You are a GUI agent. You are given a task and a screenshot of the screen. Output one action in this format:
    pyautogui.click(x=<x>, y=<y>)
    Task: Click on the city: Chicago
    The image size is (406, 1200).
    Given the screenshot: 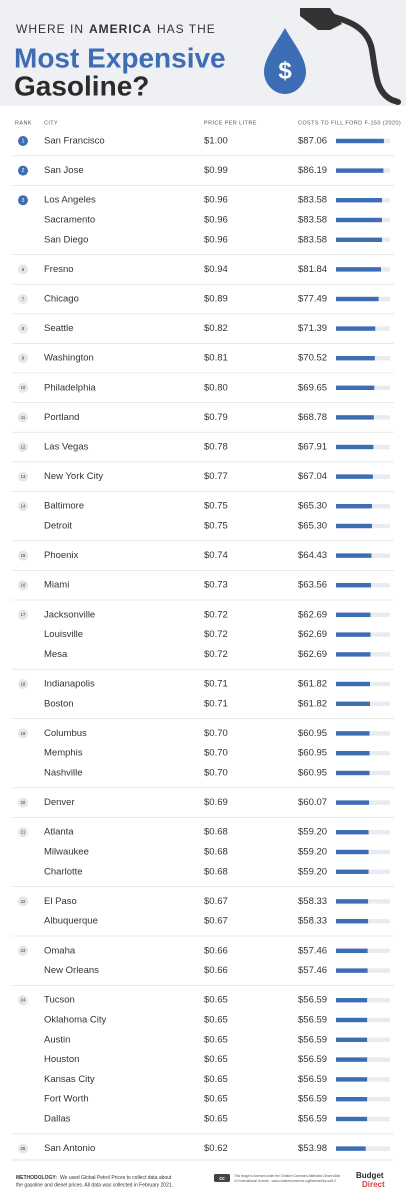 What is the action you would take?
    pyautogui.click(x=61, y=299)
    